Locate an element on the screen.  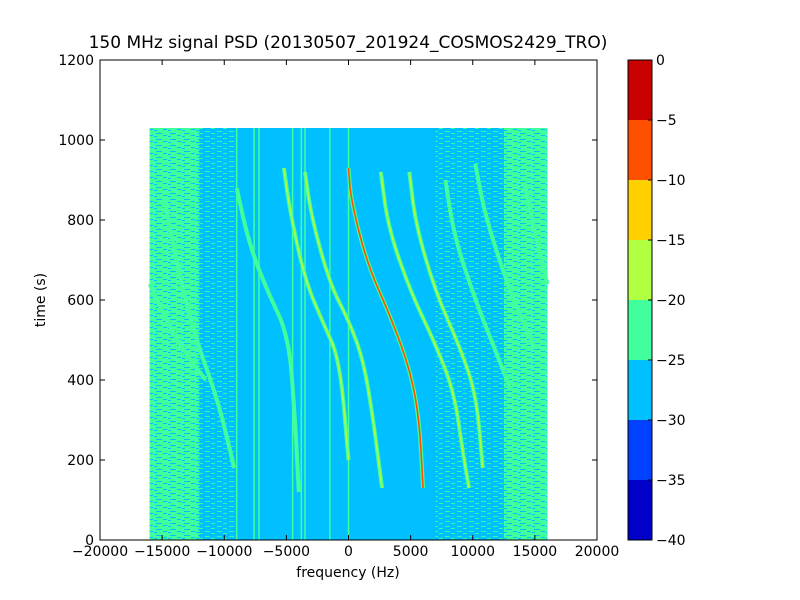
y-tick-label: 800 is located at coordinates (80, 221).